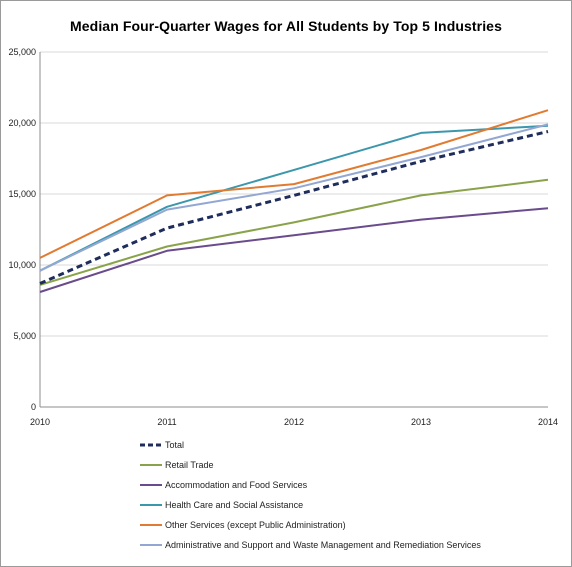 This screenshot has width=572, height=567. I want to click on y-tick-label: 20,000, so click(22, 123).